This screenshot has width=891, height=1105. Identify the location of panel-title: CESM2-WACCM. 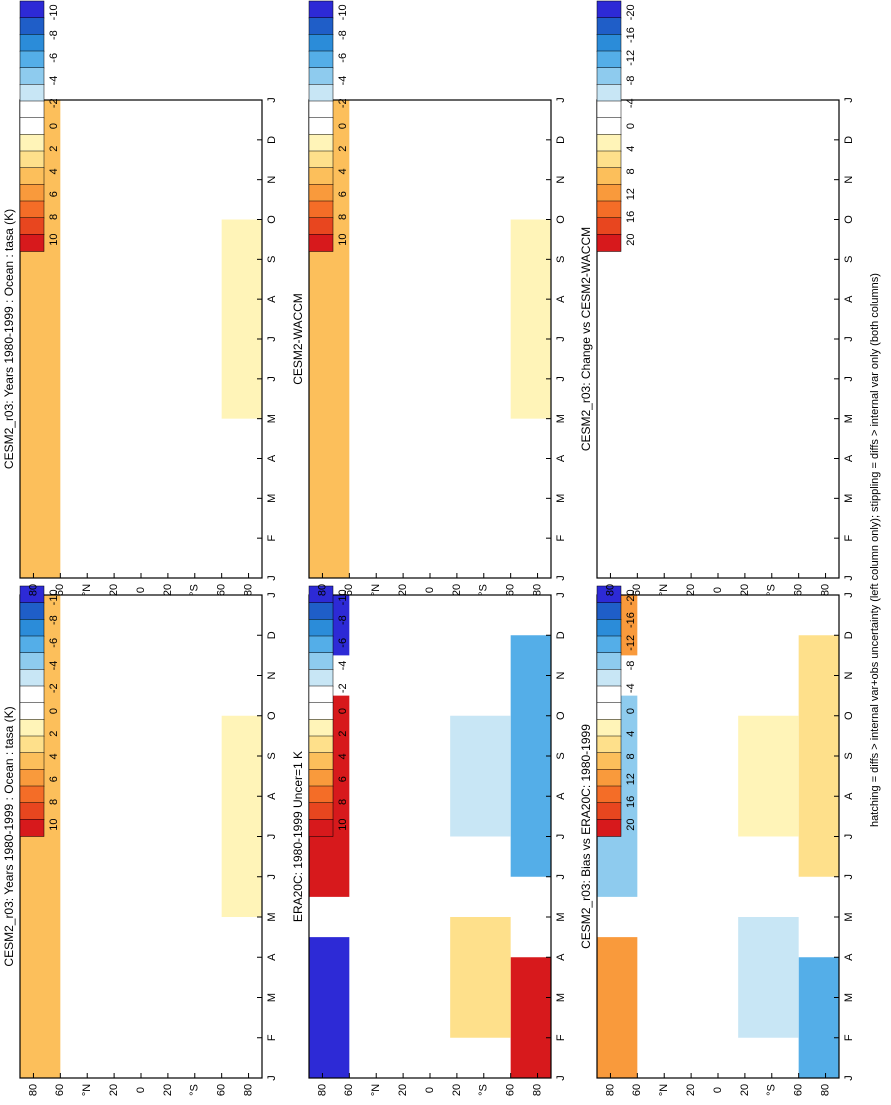
(298, 339).